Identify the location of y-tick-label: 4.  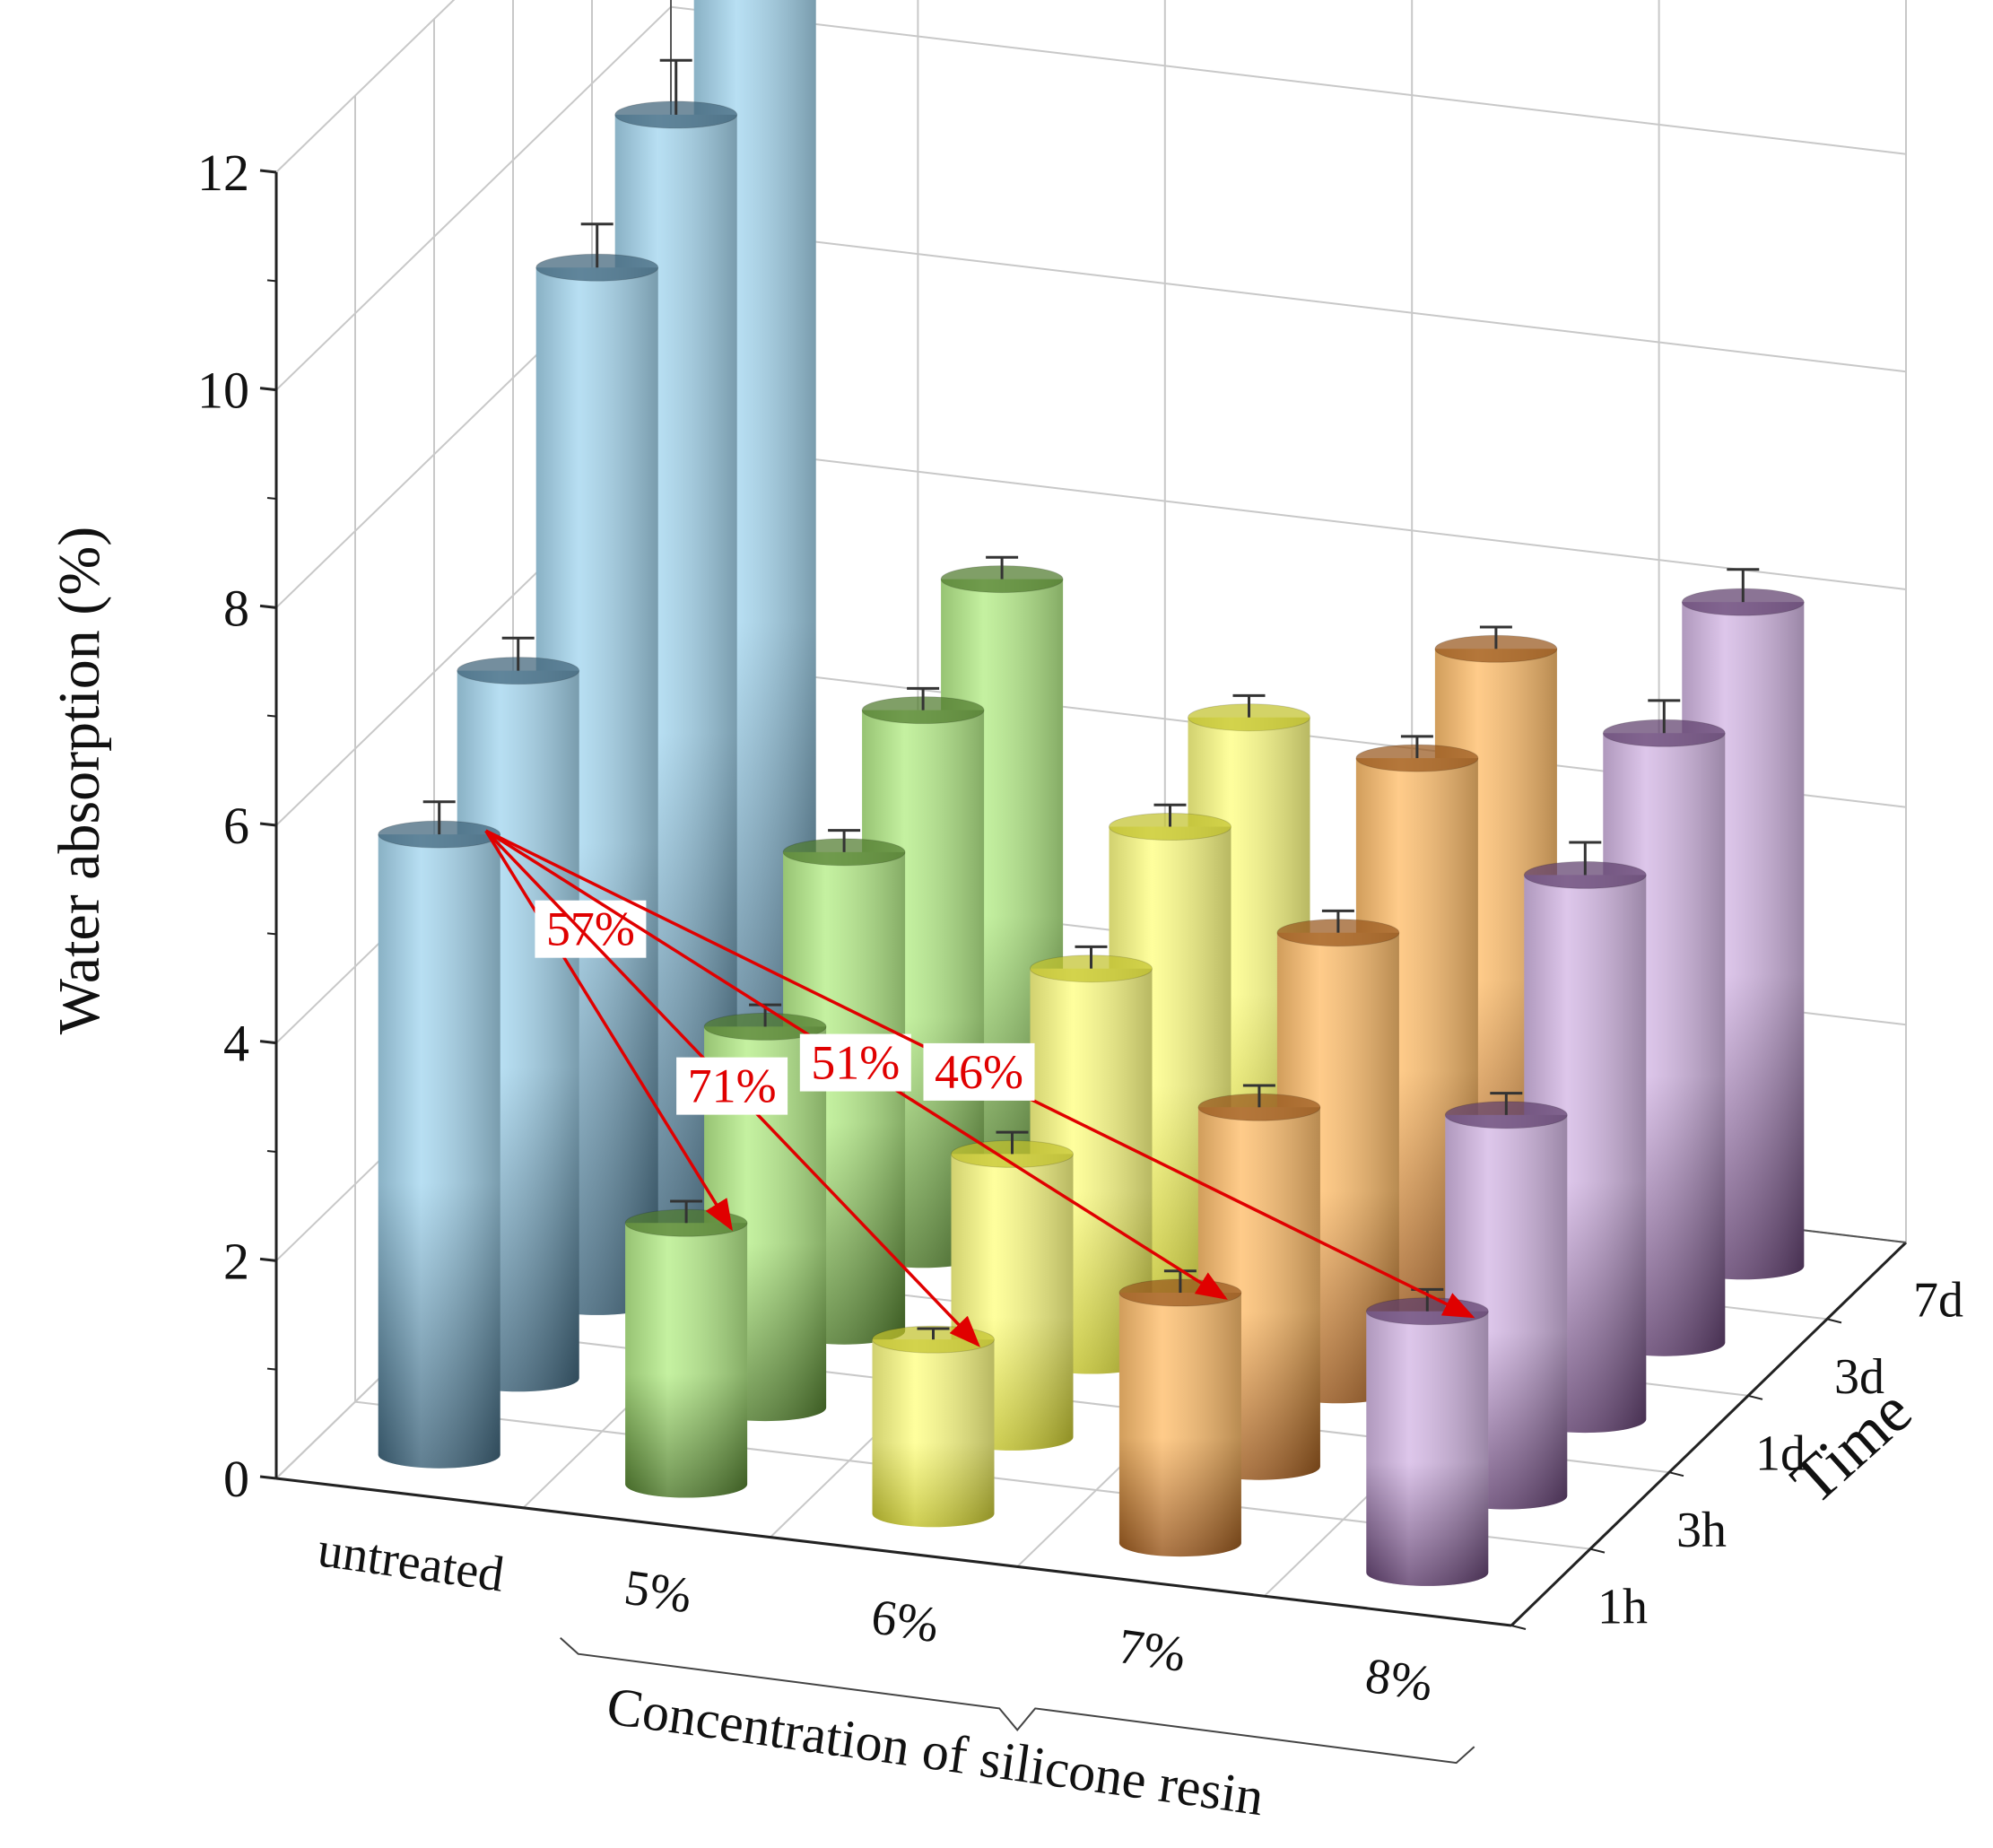
(236, 1044).